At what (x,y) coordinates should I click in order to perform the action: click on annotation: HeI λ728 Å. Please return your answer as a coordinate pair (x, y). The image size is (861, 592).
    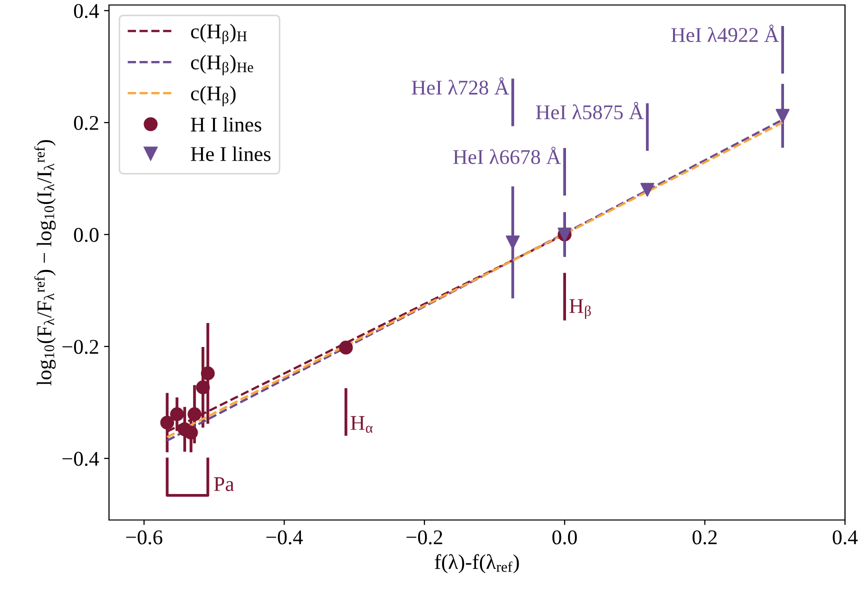
    Looking at the image, I should click on (461, 86).